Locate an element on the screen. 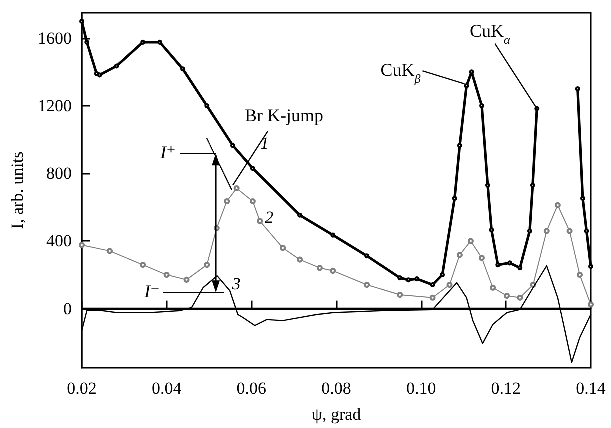  x-axis-title: ψ, grad is located at coordinates (337, 414).